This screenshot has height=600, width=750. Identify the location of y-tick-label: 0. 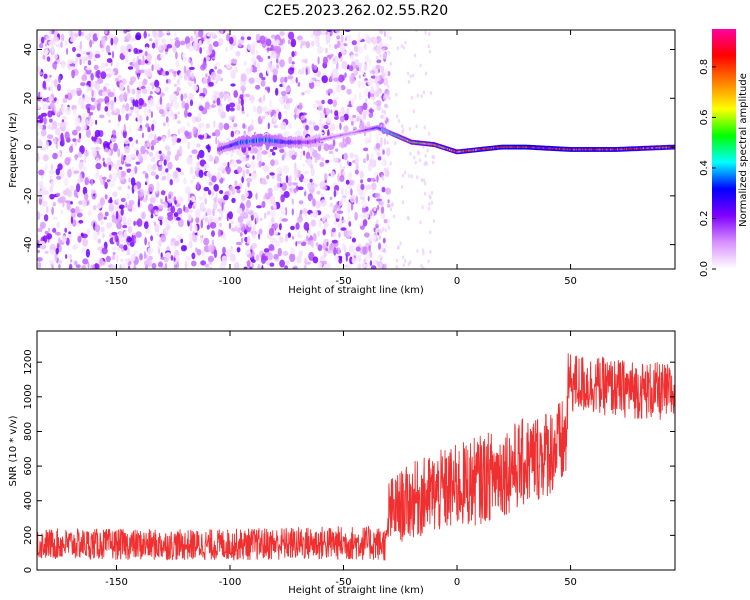
(28, 570).